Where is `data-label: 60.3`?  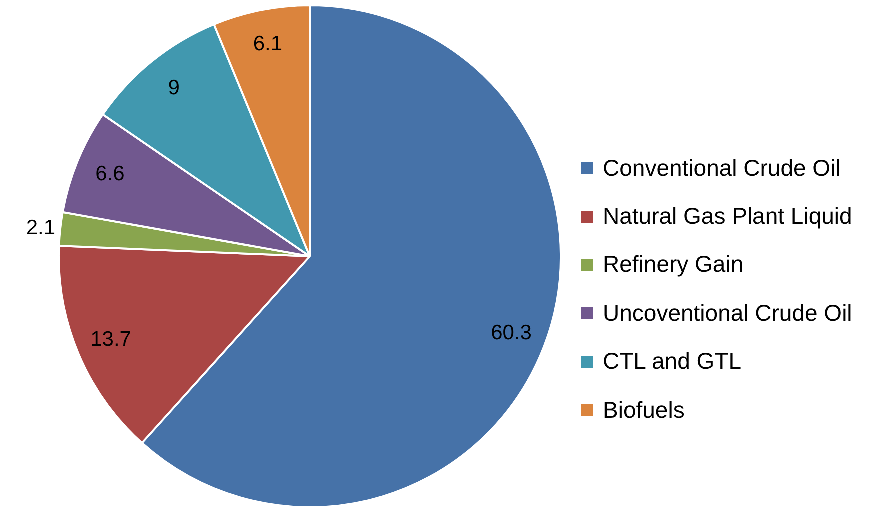
data-label: 60.3 is located at coordinates (511, 333).